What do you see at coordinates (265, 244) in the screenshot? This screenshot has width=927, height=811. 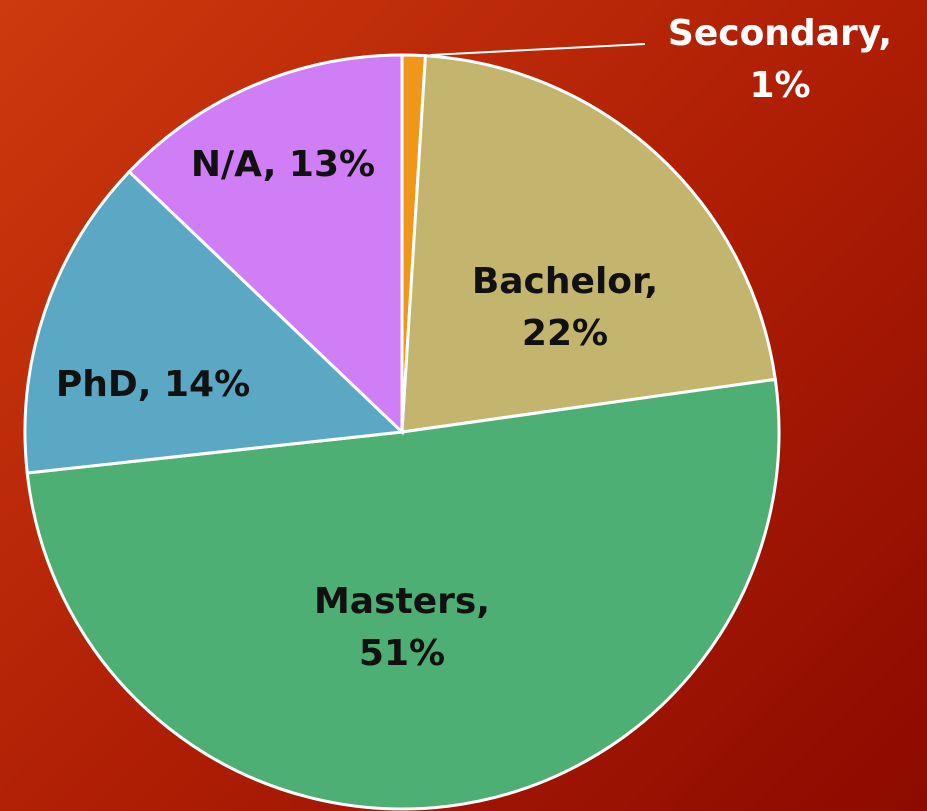 I see `pie-slice` at bounding box center [265, 244].